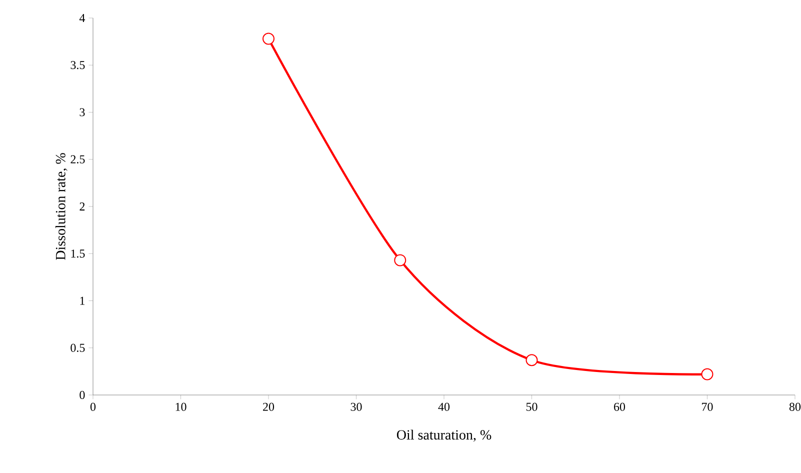  I want to click on y-axis-title: Dissolution rate, %, so click(61, 206).